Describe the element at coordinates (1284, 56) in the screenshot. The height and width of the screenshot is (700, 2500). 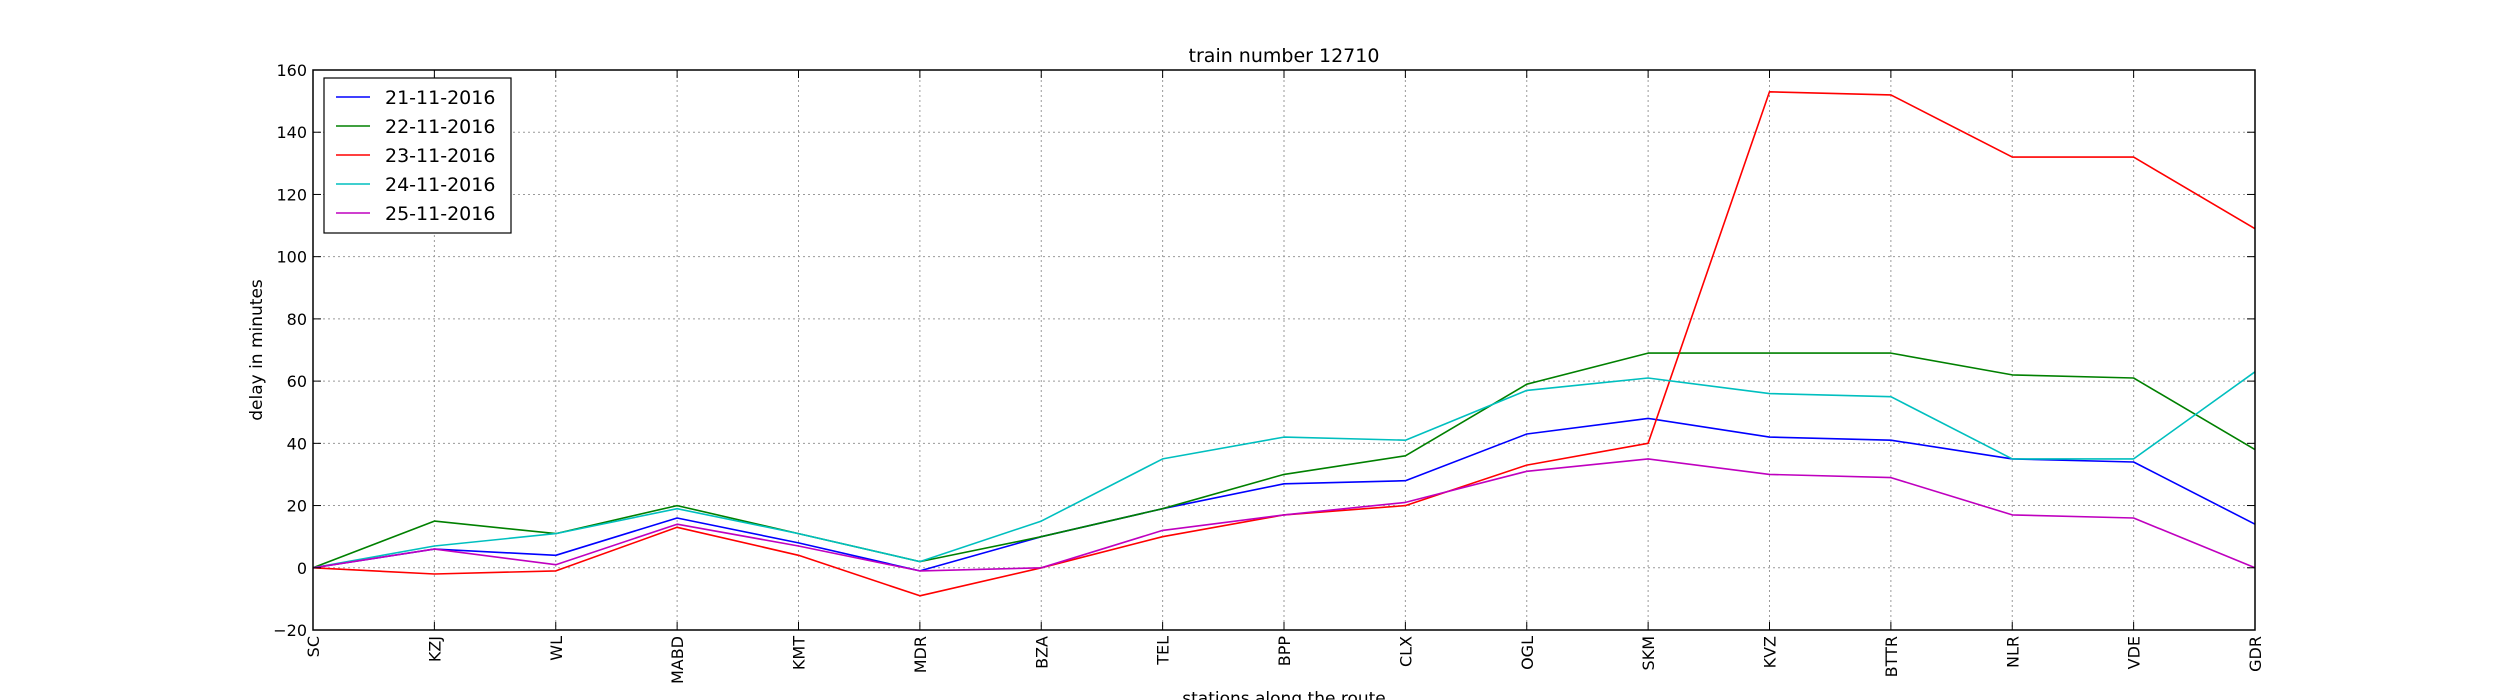
I see `chart-title: train number 12710` at that location.